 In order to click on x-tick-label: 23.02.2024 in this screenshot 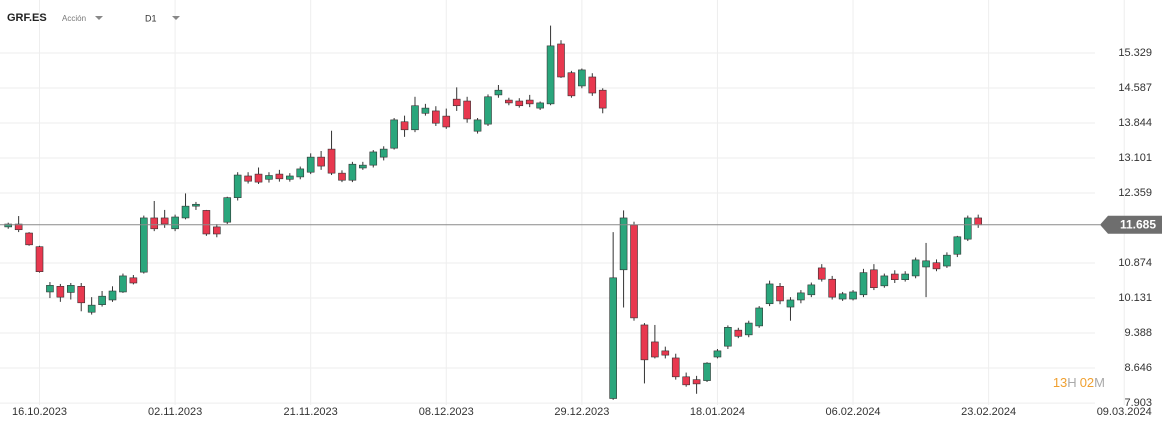, I will do `click(988, 412)`.